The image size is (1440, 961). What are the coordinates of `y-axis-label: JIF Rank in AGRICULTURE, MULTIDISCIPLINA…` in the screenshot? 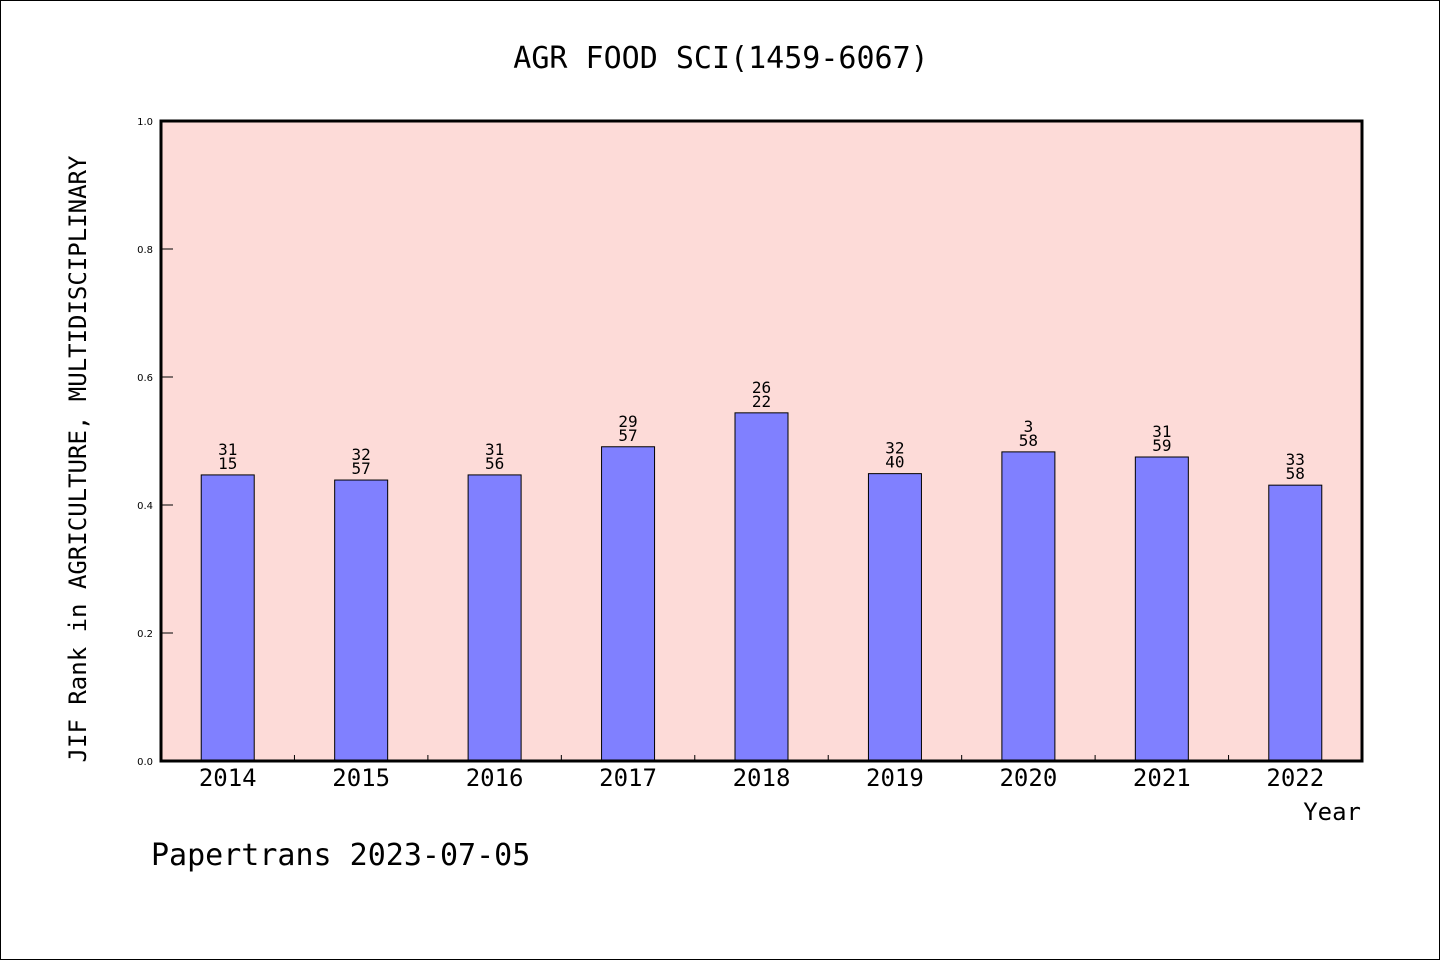 It's located at (78, 458).